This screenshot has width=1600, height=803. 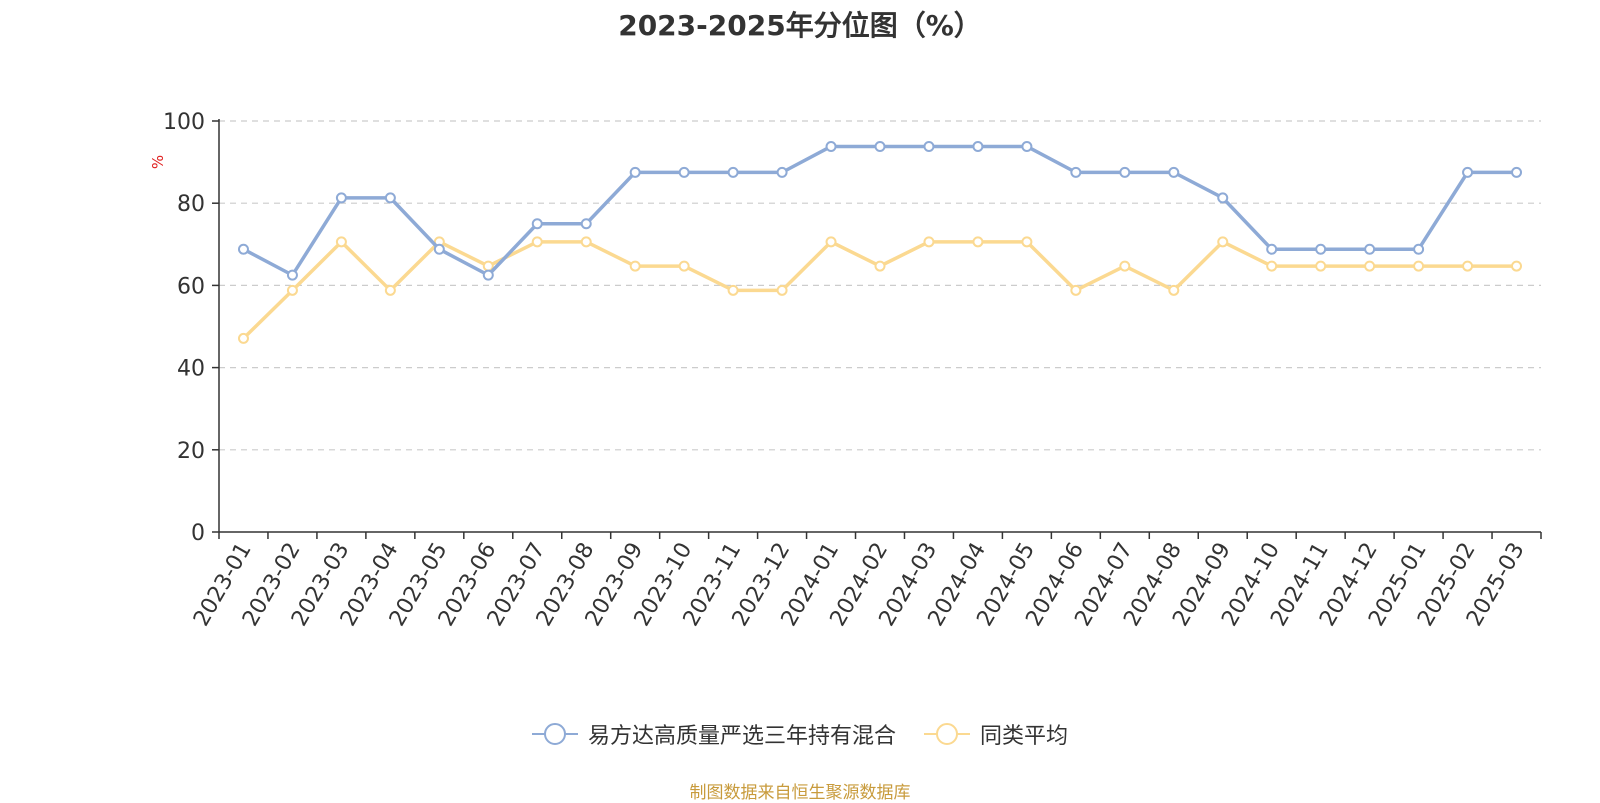 I want to click on chart-title: 2023-2025年分位图（%）, so click(x=800, y=25).